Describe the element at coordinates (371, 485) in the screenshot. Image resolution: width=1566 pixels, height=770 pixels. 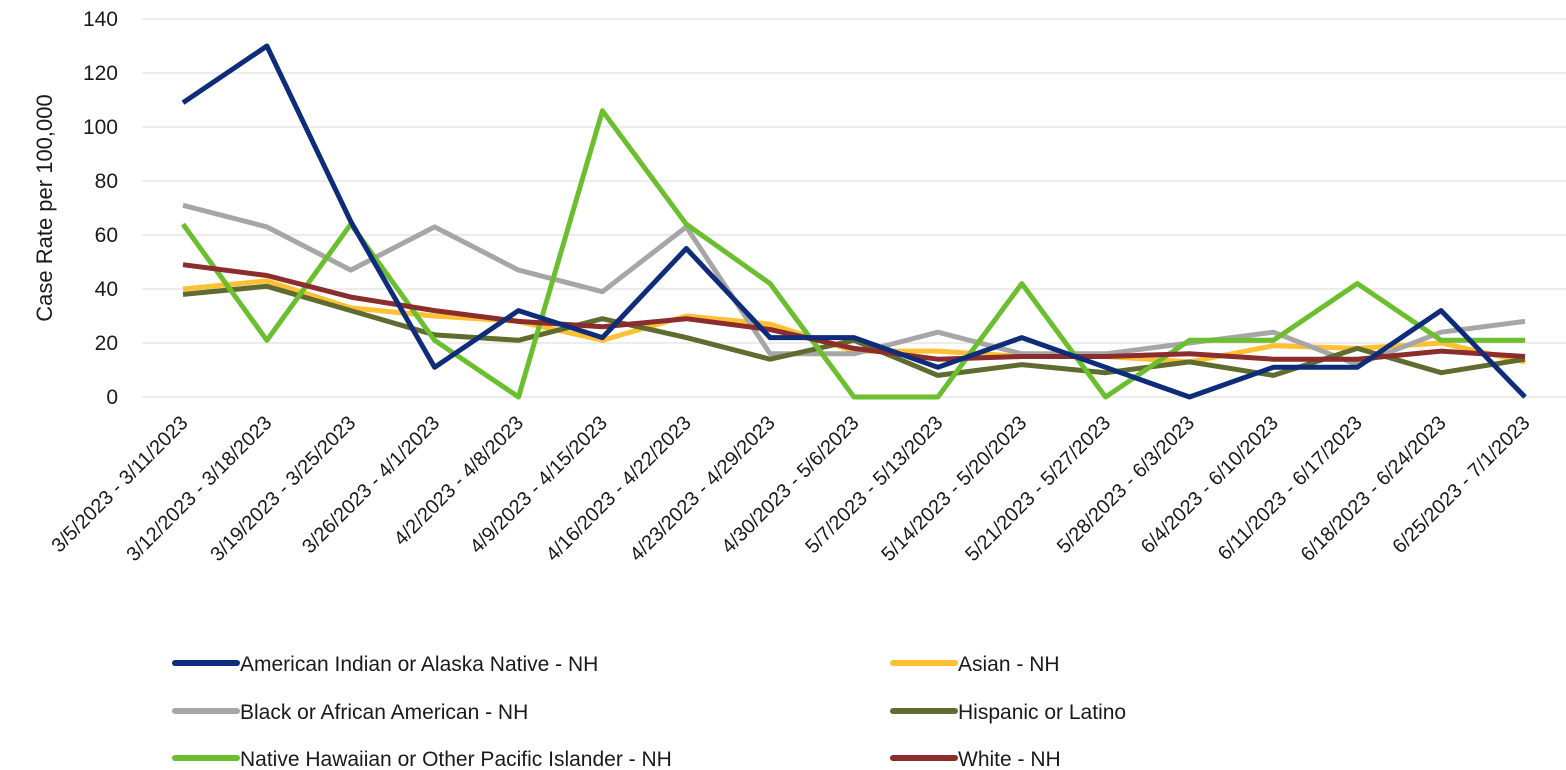
I see `x-tick-label: 3/26/2023 - 4/1/2023` at that location.